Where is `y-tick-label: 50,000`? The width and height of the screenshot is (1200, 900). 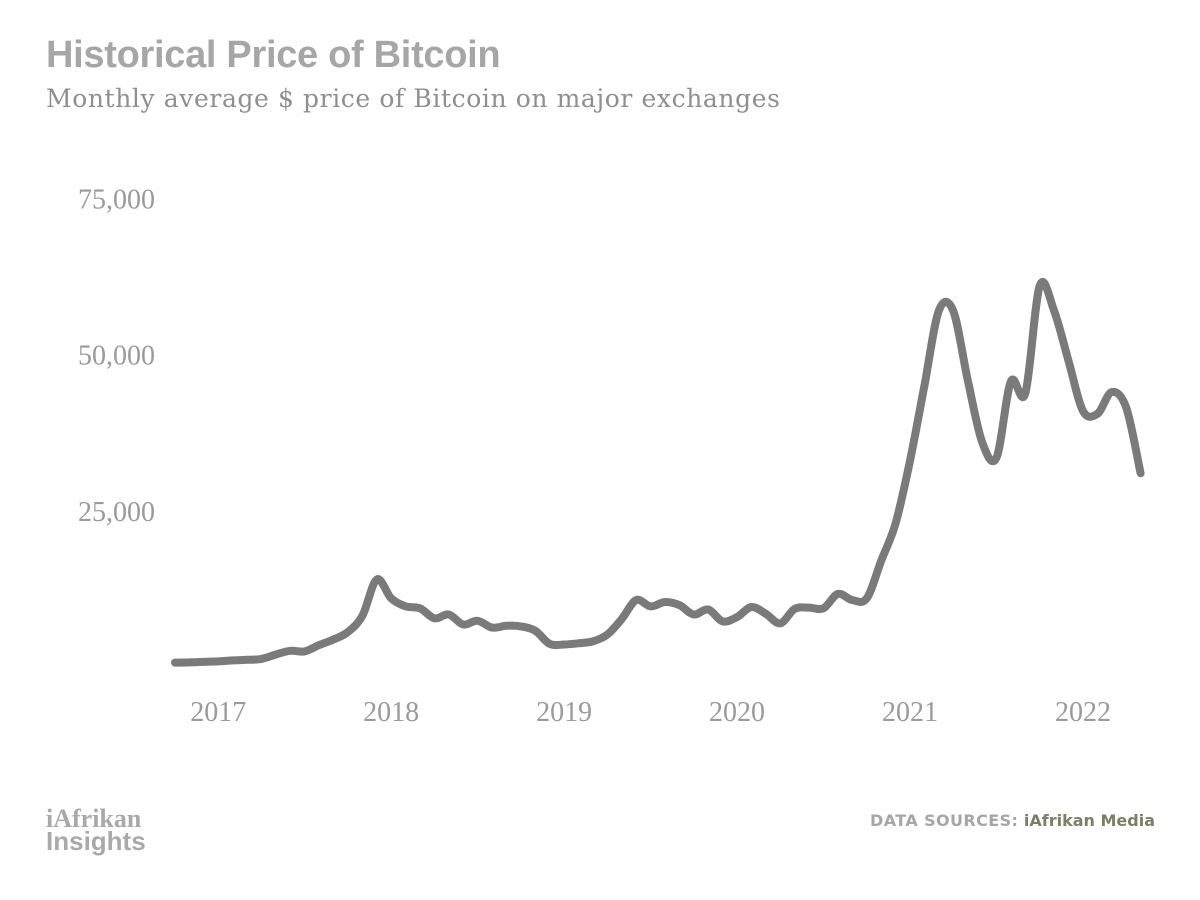
y-tick-label: 50,000 is located at coordinates (116, 356).